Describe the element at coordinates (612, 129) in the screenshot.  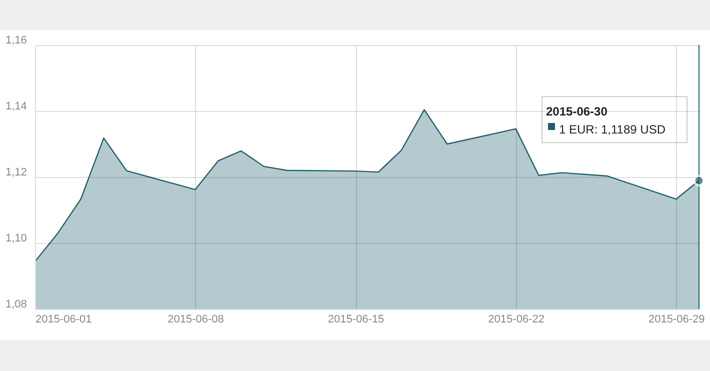
I see `annotation: 1 EUR: 1,1189 USD` at that location.